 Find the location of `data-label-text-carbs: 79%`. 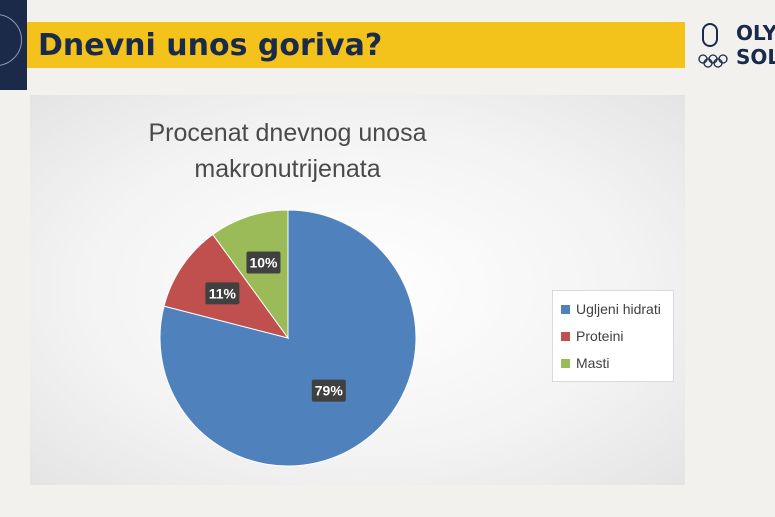

data-label-text-carbs: 79% is located at coordinates (329, 391).